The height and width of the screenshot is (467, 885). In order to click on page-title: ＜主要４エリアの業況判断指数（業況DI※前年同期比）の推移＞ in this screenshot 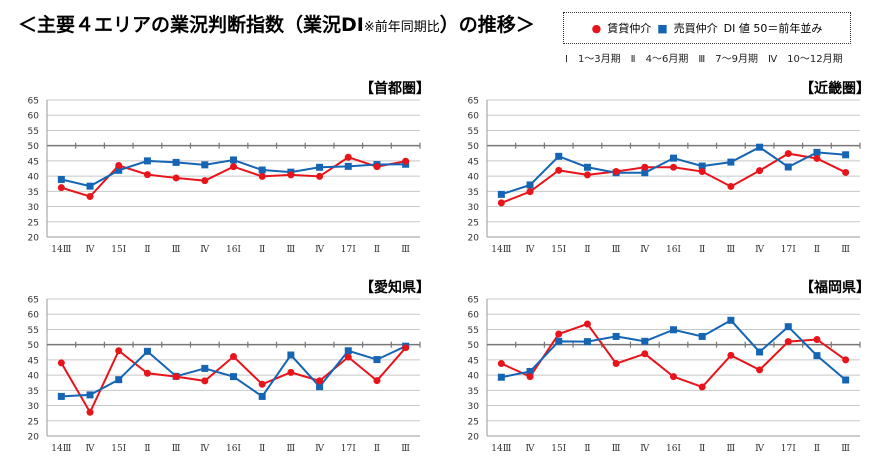, I will do `click(276, 23)`.